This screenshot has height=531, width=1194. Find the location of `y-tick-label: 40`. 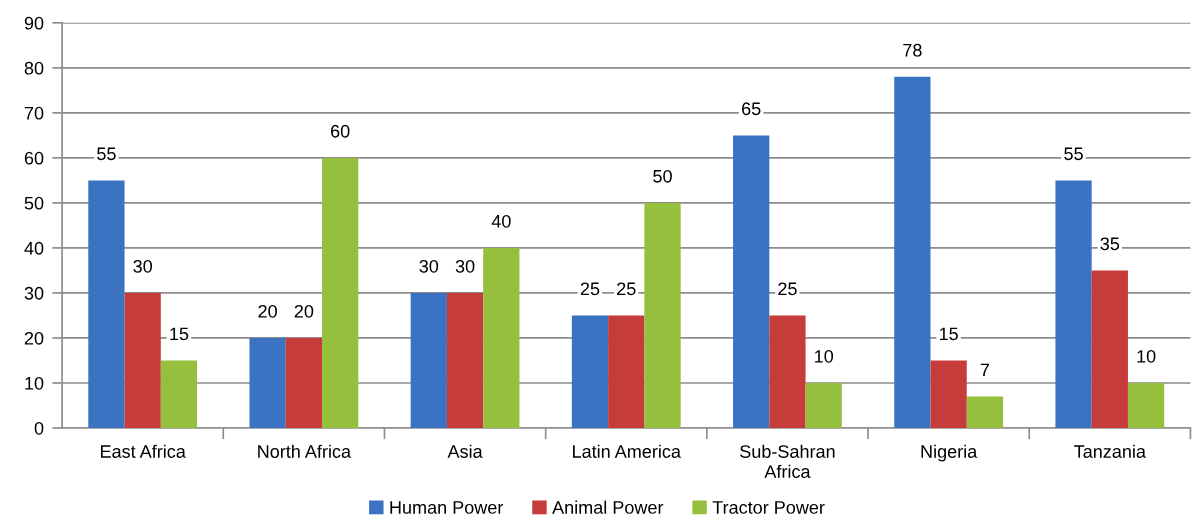

y-tick-label: 40 is located at coordinates (34, 248).